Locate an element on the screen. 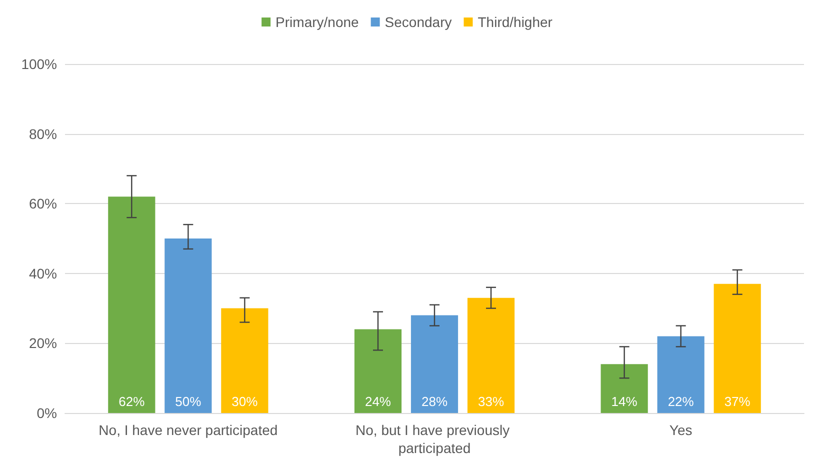 The width and height of the screenshot is (814, 460). data-label: 50% is located at coordinates (188, 401).